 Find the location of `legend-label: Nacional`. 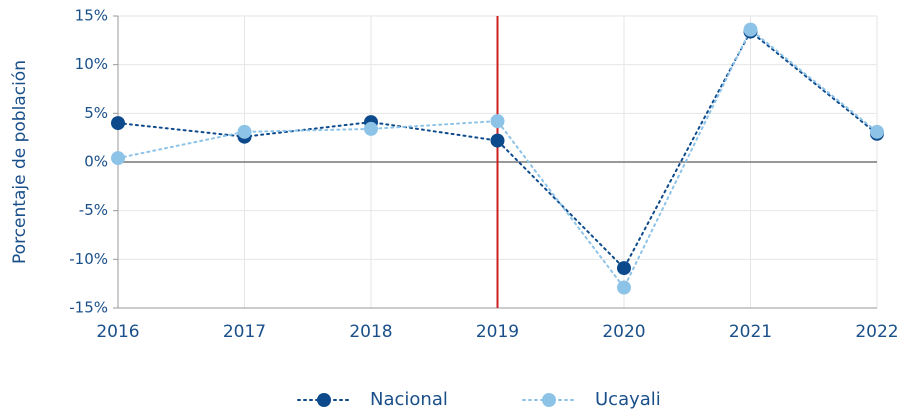

legend-label: Nacional is located at coordinates (409, 399).